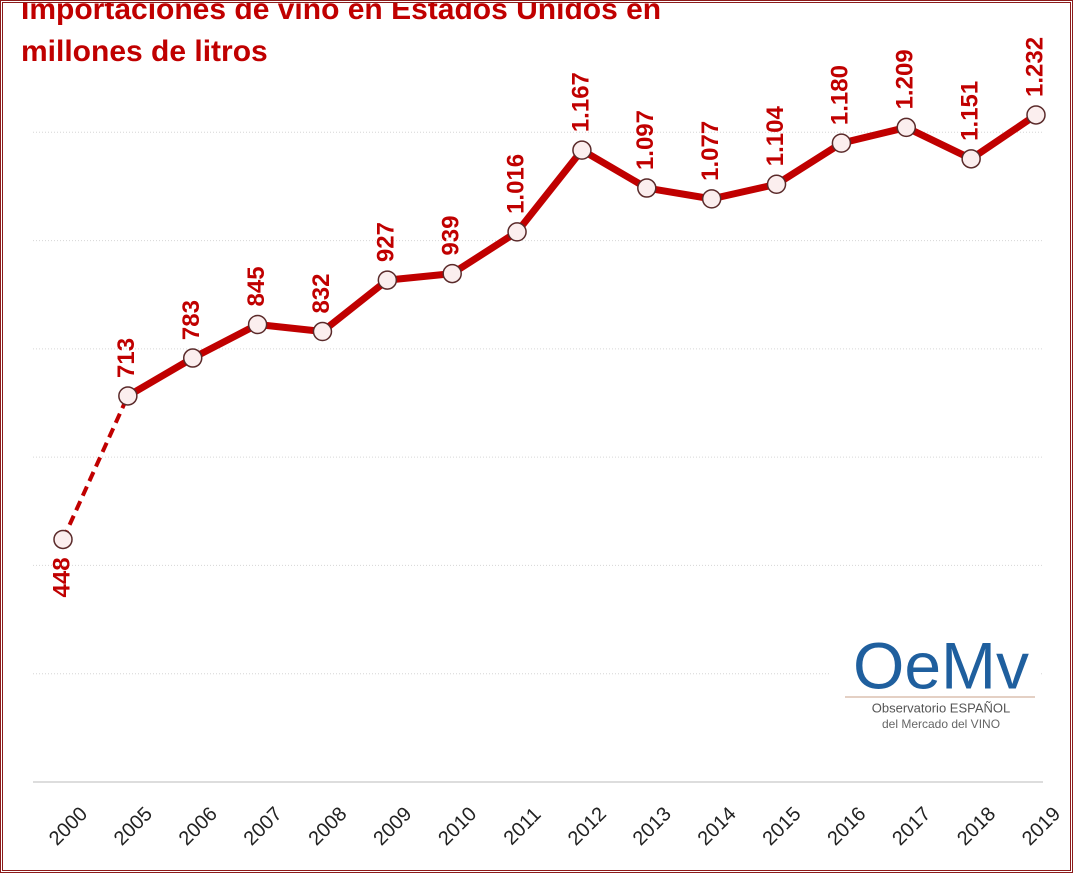  Describe the element at coordinates (392, 826) in the screenshot. I see `x-tick-label: 2009` at that location.